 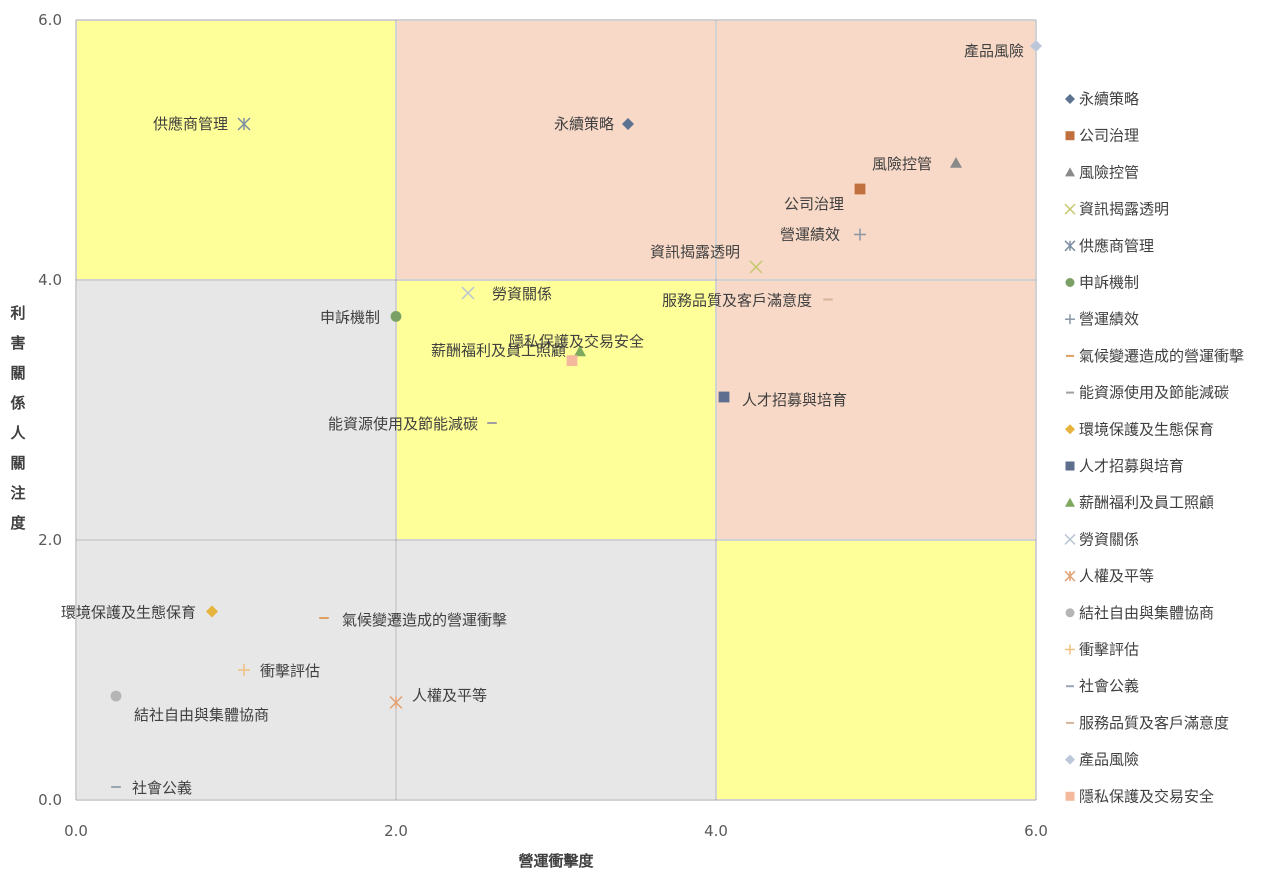 What do you see at coordinates (737, 301) in the screenshot?
I see `point-label: 服務品質及客戶滿意度` at bounding box center [737, 301].